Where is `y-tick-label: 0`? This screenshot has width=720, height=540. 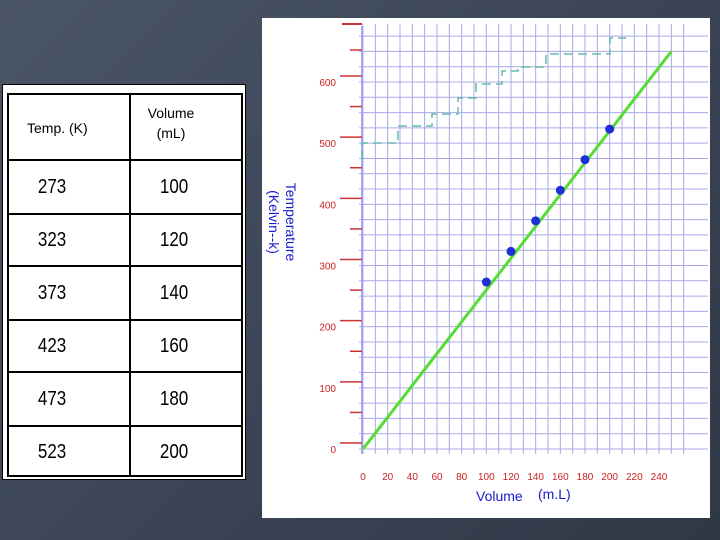 y-tick-label: 0 is located at coordinates (333, 450).